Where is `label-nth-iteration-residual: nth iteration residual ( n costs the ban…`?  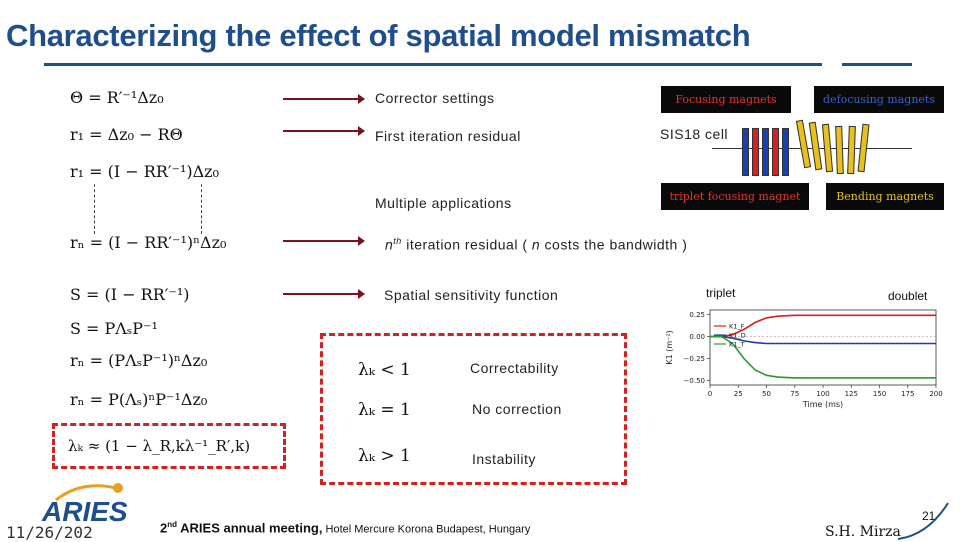 label-nth-iteration-residual: nth iteration residual ( n costs the ban… is located at coordinates (536, 244).